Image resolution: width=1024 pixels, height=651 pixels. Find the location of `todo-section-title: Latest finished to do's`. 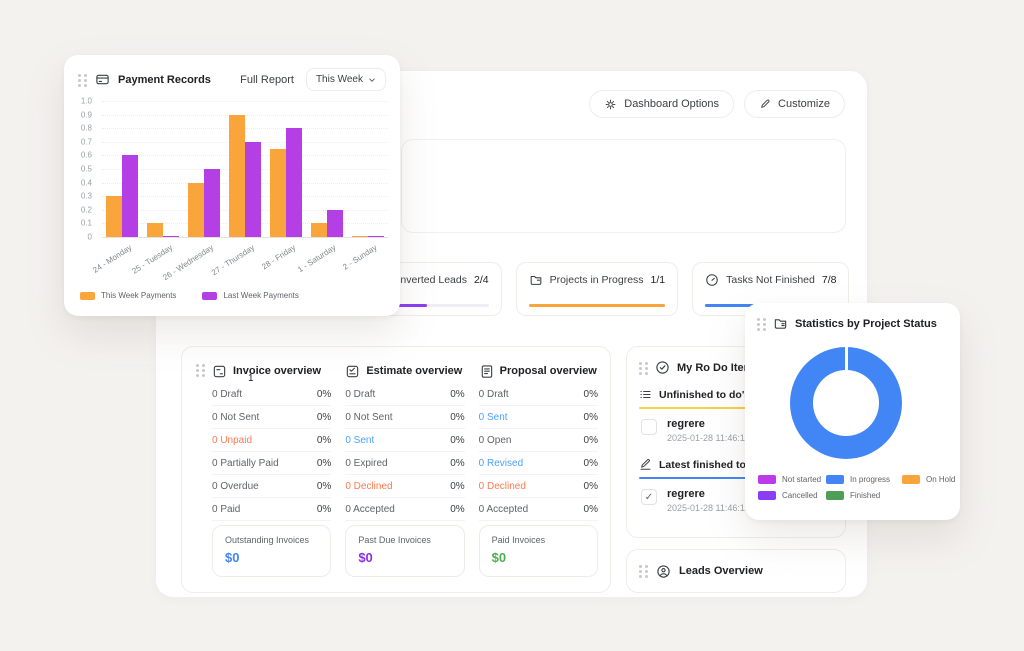

todo-section-title: Latest finished to do's is located at coordinates (736, 464).